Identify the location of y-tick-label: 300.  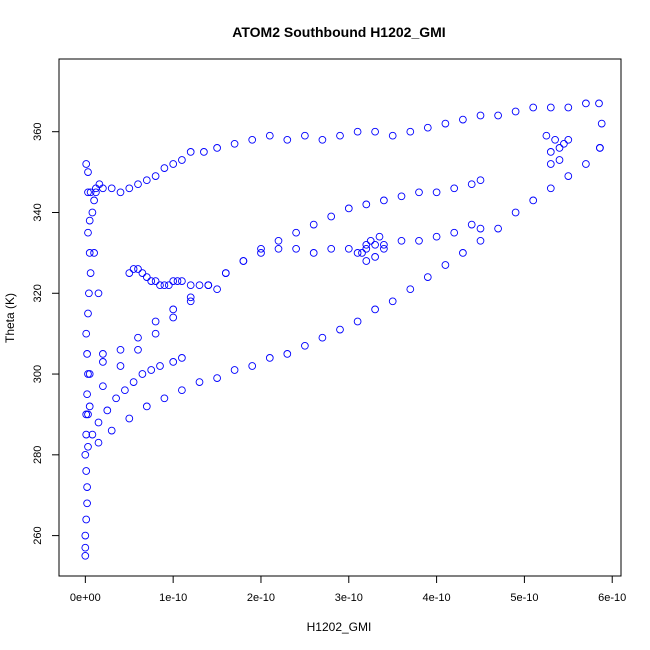
(38, 374).